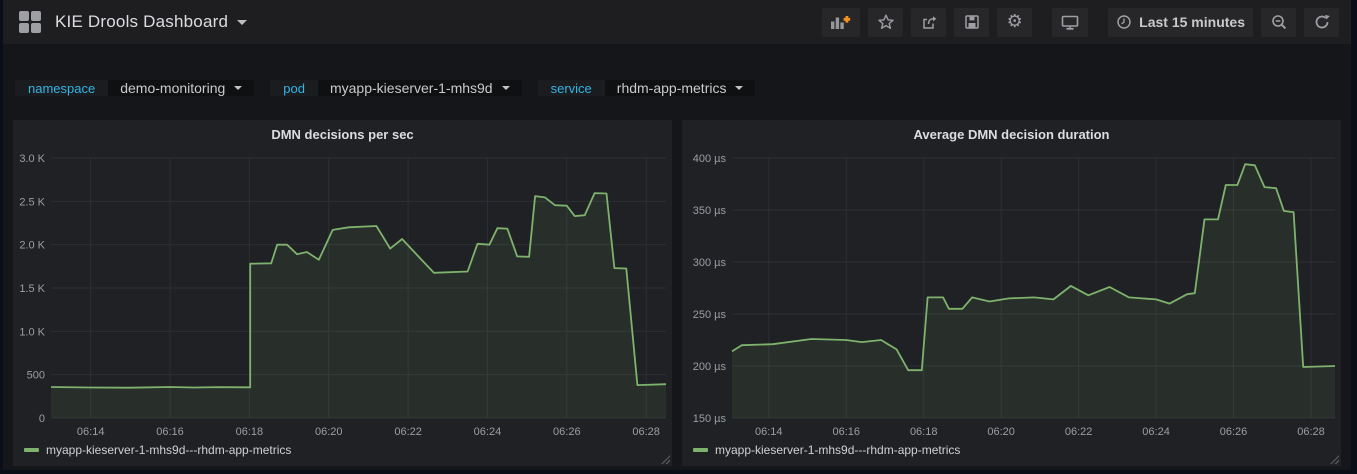 The image size is (1357, 474). I want to click on filter-value-namespace: demo-monitoring, so click(173, 88).